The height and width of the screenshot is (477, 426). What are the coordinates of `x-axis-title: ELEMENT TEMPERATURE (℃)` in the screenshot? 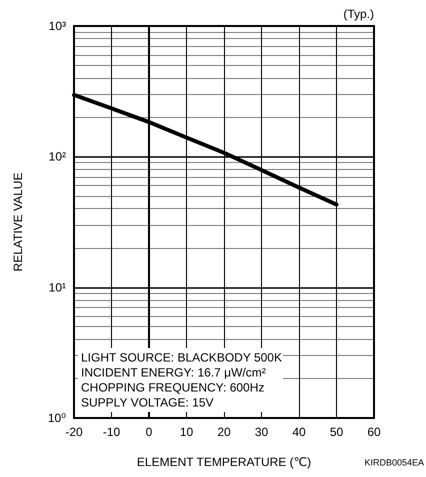 It's located at (224, 462).